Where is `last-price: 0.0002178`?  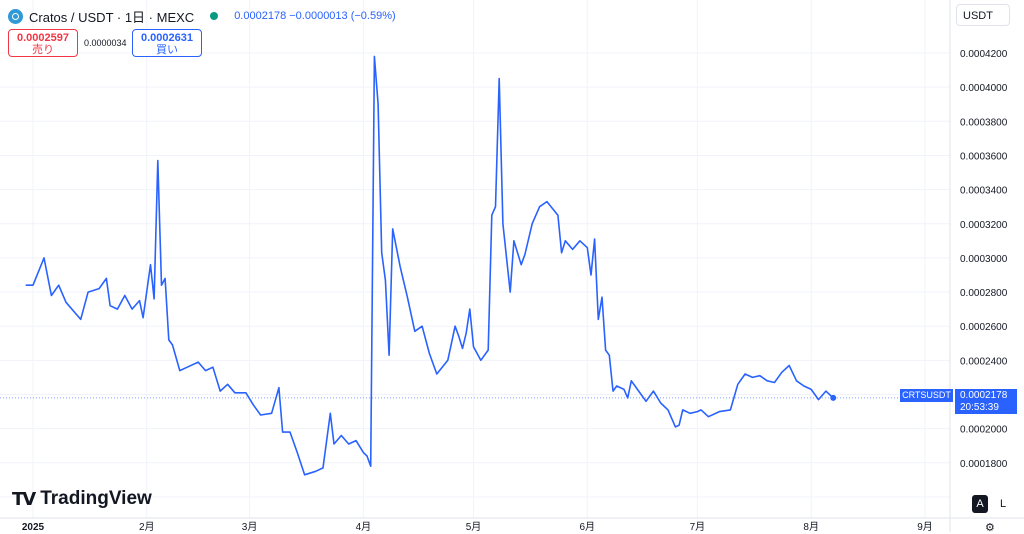 last-price: 0.0002178 is located at coordinates (984, 395).